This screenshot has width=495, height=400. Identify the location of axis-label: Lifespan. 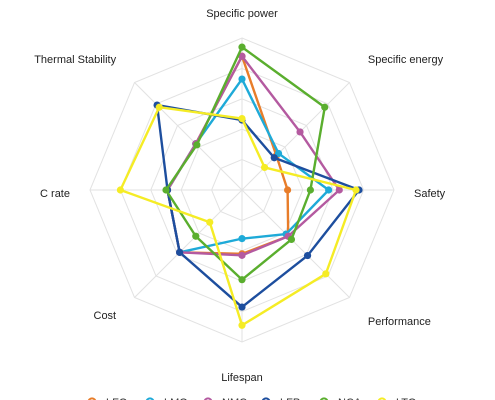
(242, 378).